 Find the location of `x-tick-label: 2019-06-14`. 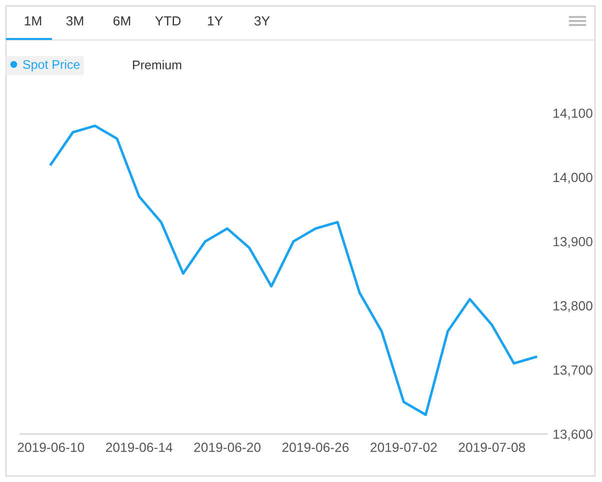

x-tick-label: 2019-06-14 is located at coordinates (139, 447).